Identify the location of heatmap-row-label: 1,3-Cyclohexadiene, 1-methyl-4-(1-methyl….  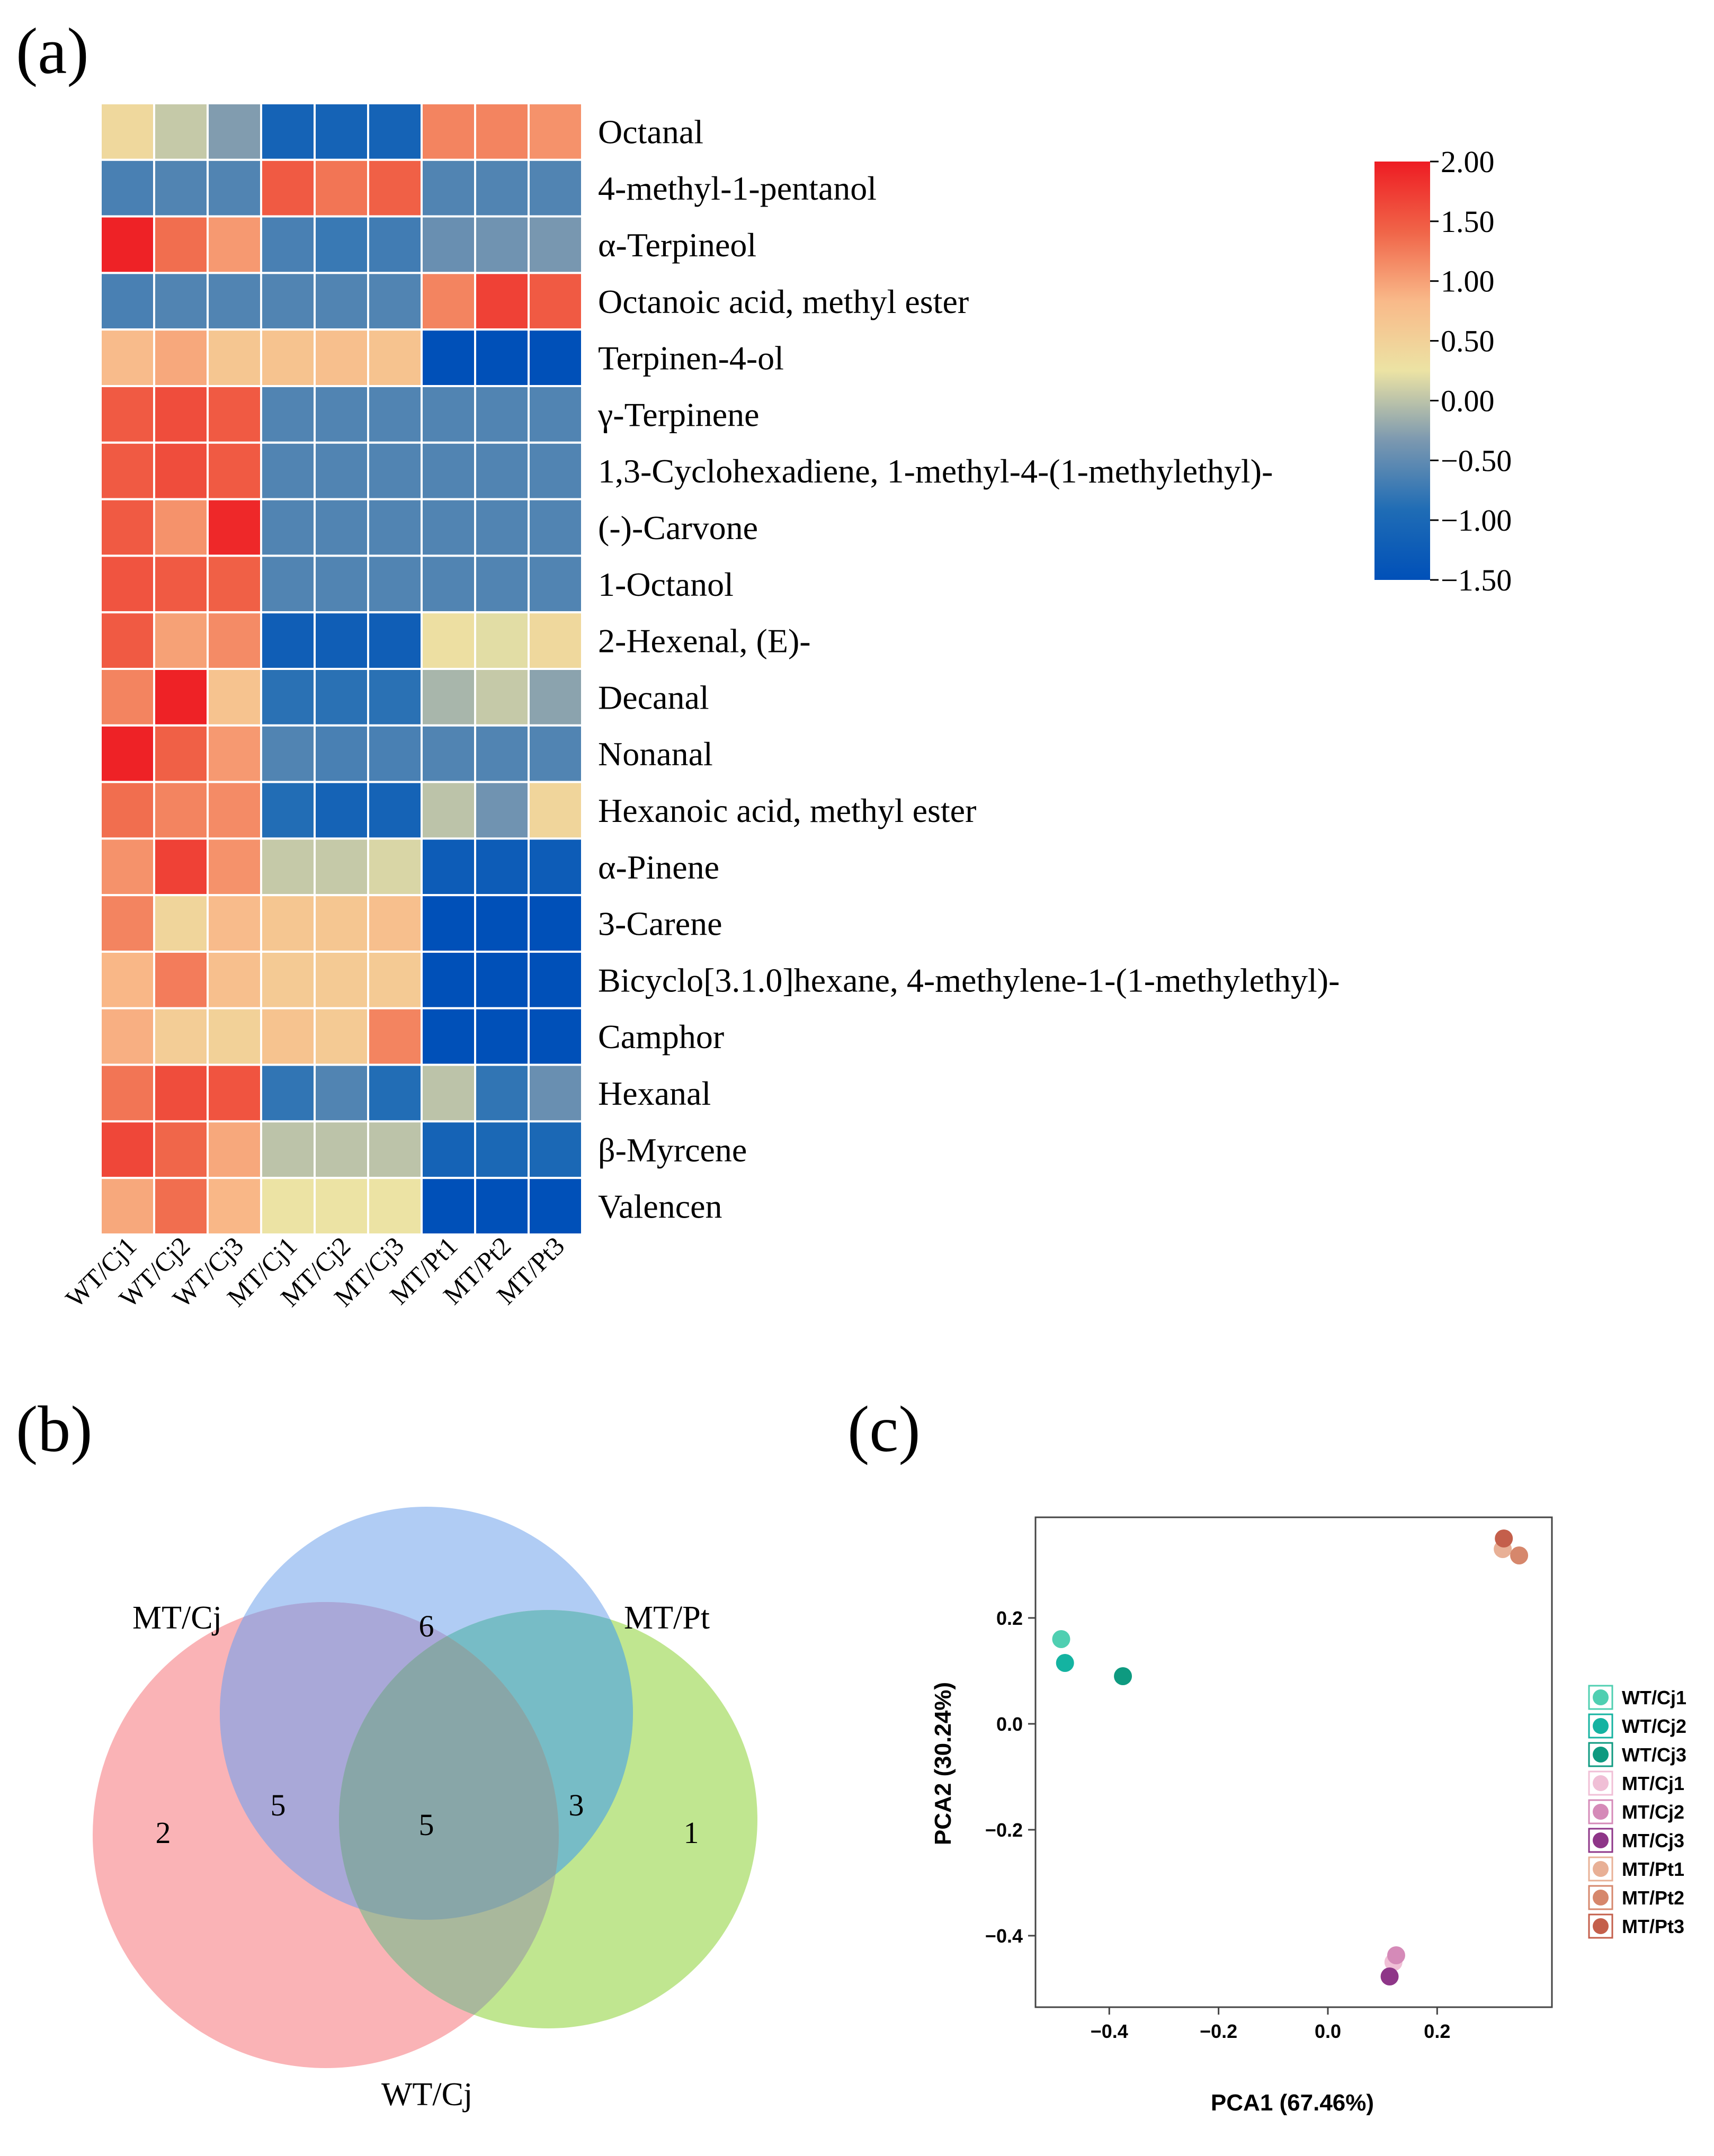
(936, 471).